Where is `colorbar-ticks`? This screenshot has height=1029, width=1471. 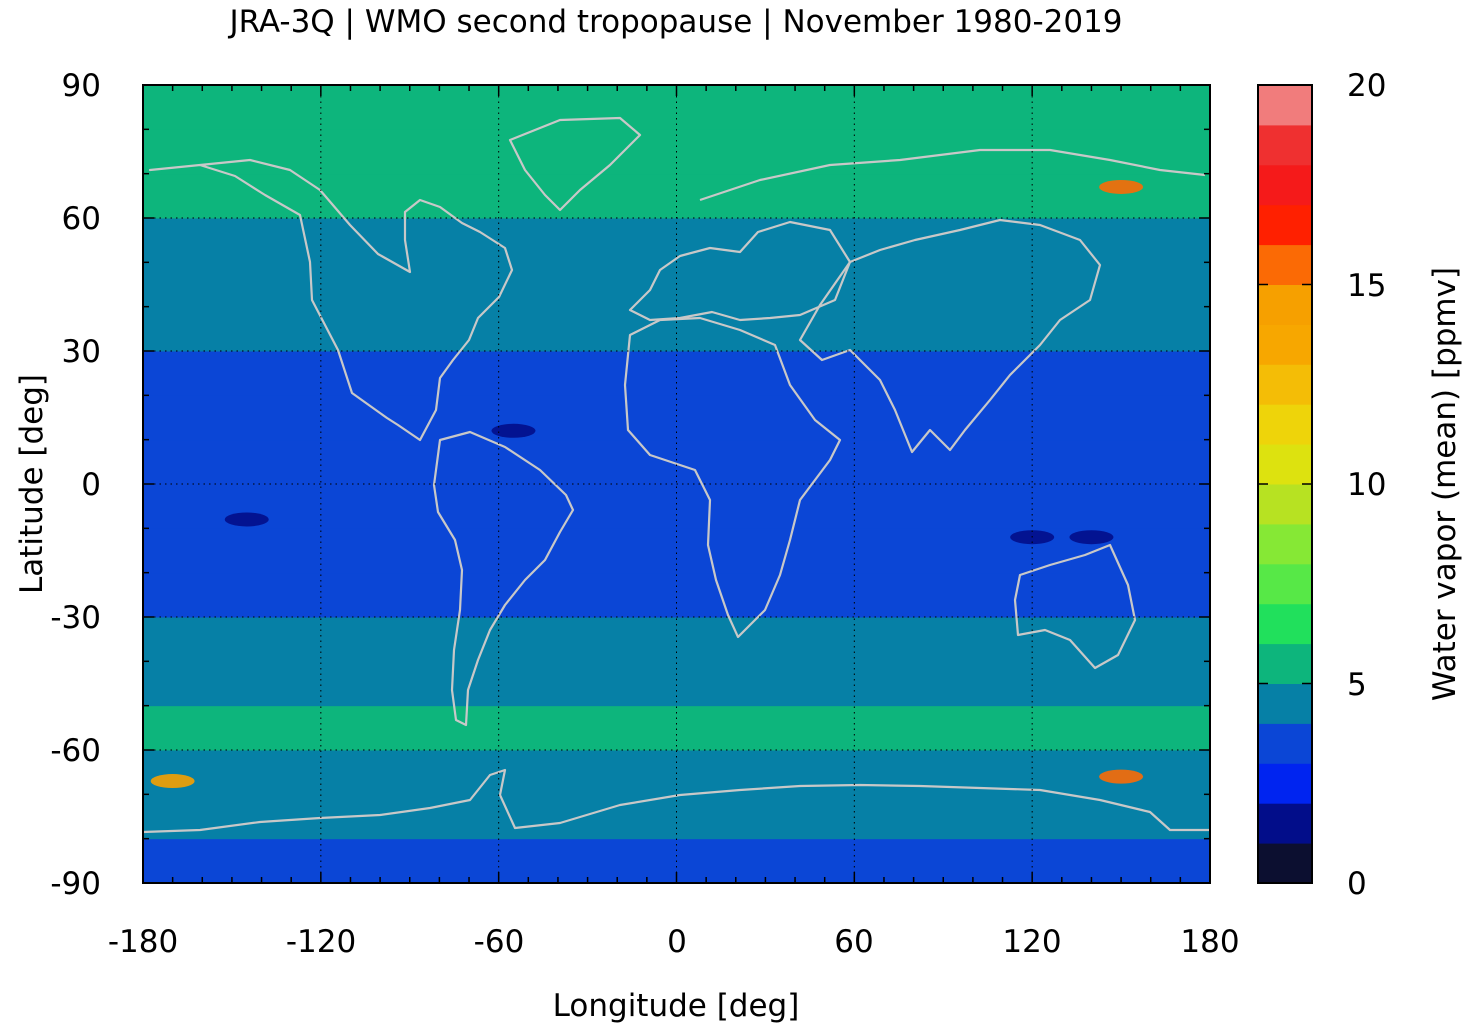 colorbar-ticks is located at coordinates (1285, 484).